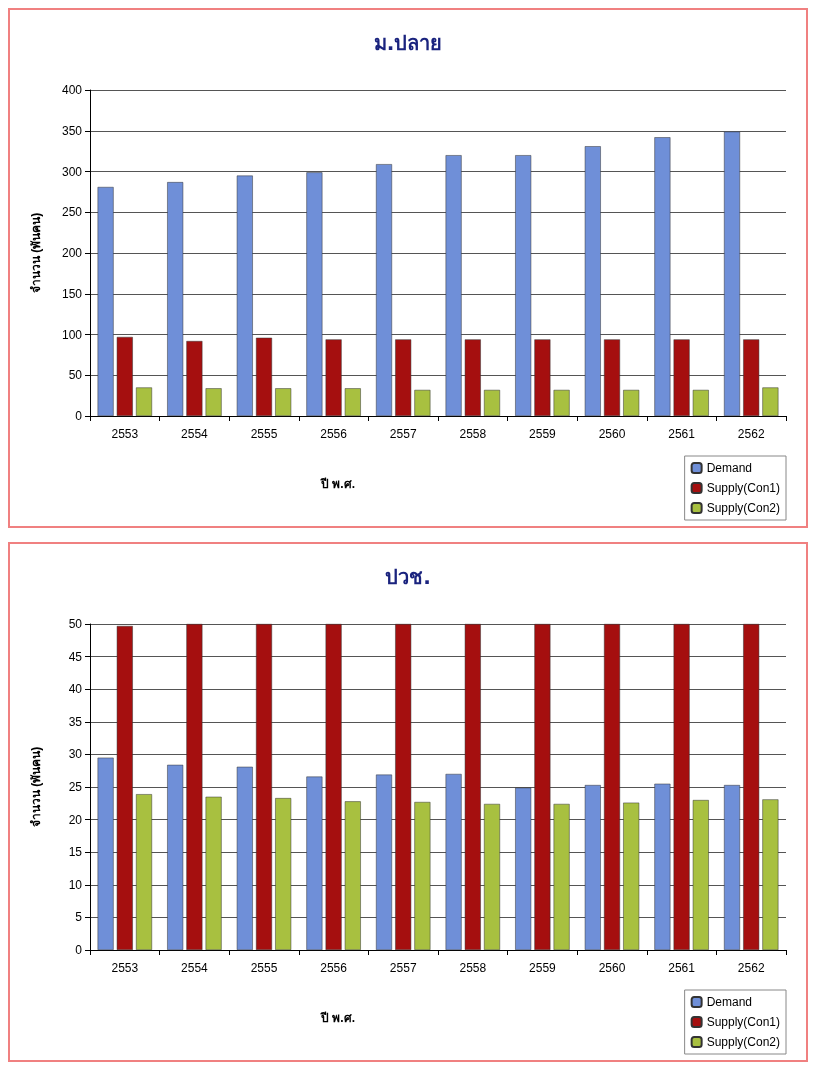 The width and height of the screenshot is (819, 1082). I want to click on y-tick-label: 100, so click(72, 334).